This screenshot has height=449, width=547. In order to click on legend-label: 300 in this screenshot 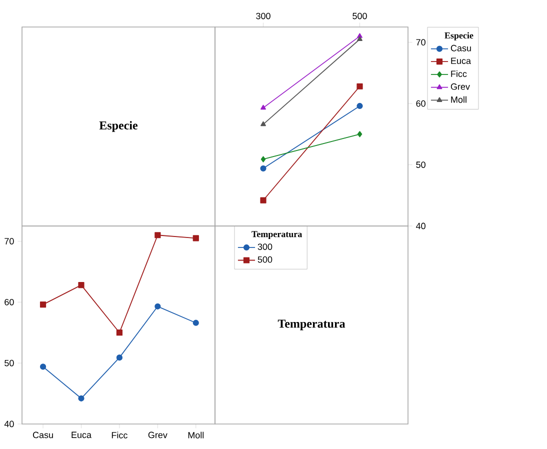, I will do `click(265, 247)`.